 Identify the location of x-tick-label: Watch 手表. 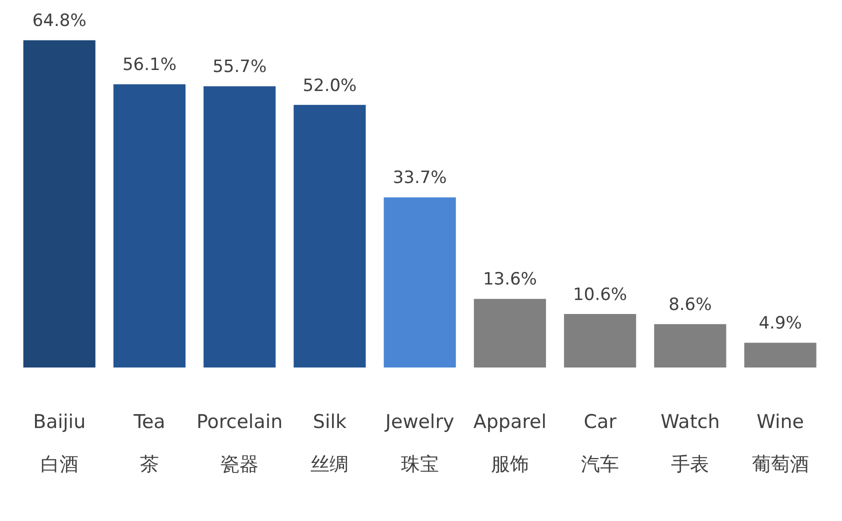
(690, 443).